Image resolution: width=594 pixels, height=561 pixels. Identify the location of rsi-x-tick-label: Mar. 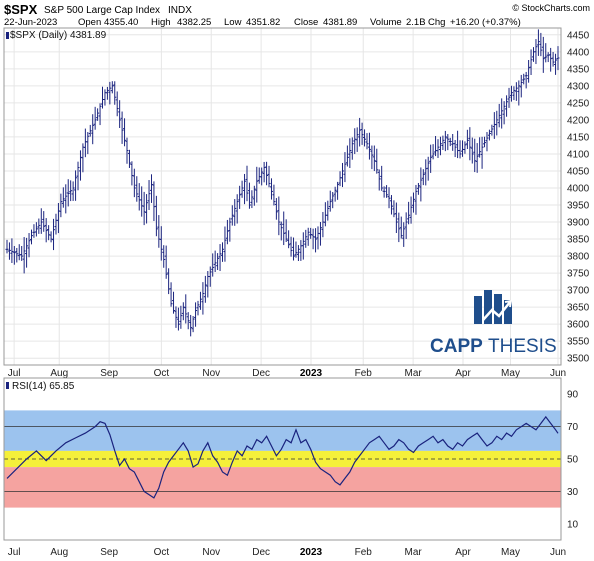
(414, 552).